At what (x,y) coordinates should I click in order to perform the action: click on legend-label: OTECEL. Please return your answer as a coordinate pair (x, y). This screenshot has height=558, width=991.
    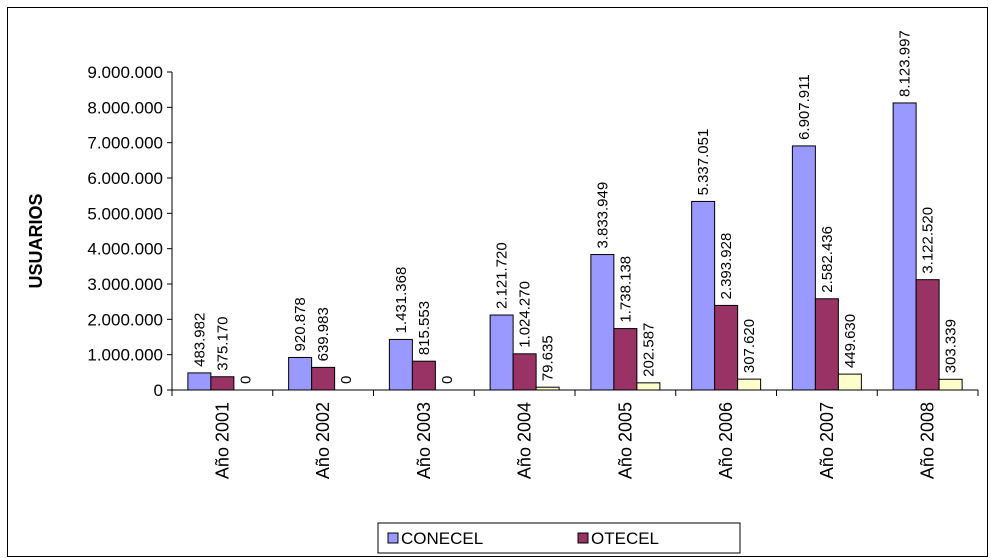
    Looking at the image, I should click on (625, 538).